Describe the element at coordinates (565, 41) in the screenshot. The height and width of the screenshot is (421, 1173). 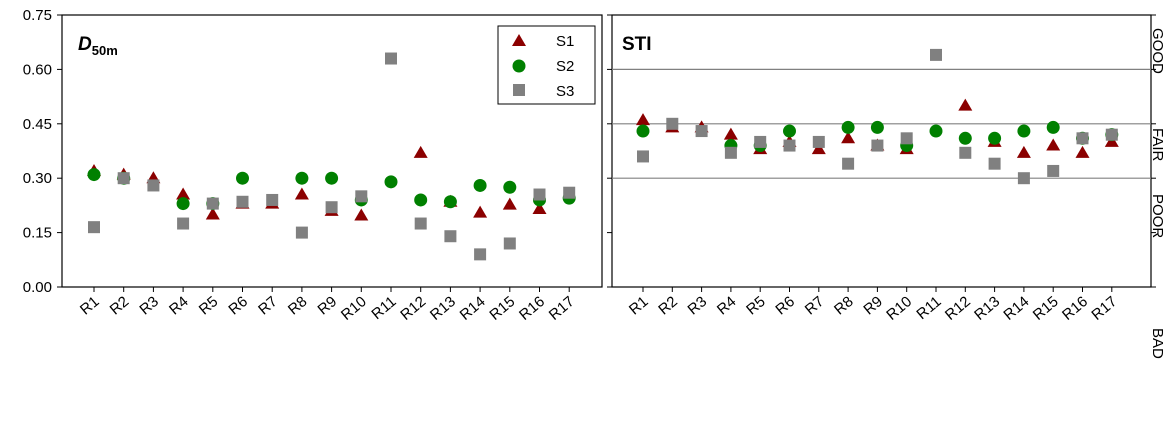
I see `legend-label-s1: S1` at that location.